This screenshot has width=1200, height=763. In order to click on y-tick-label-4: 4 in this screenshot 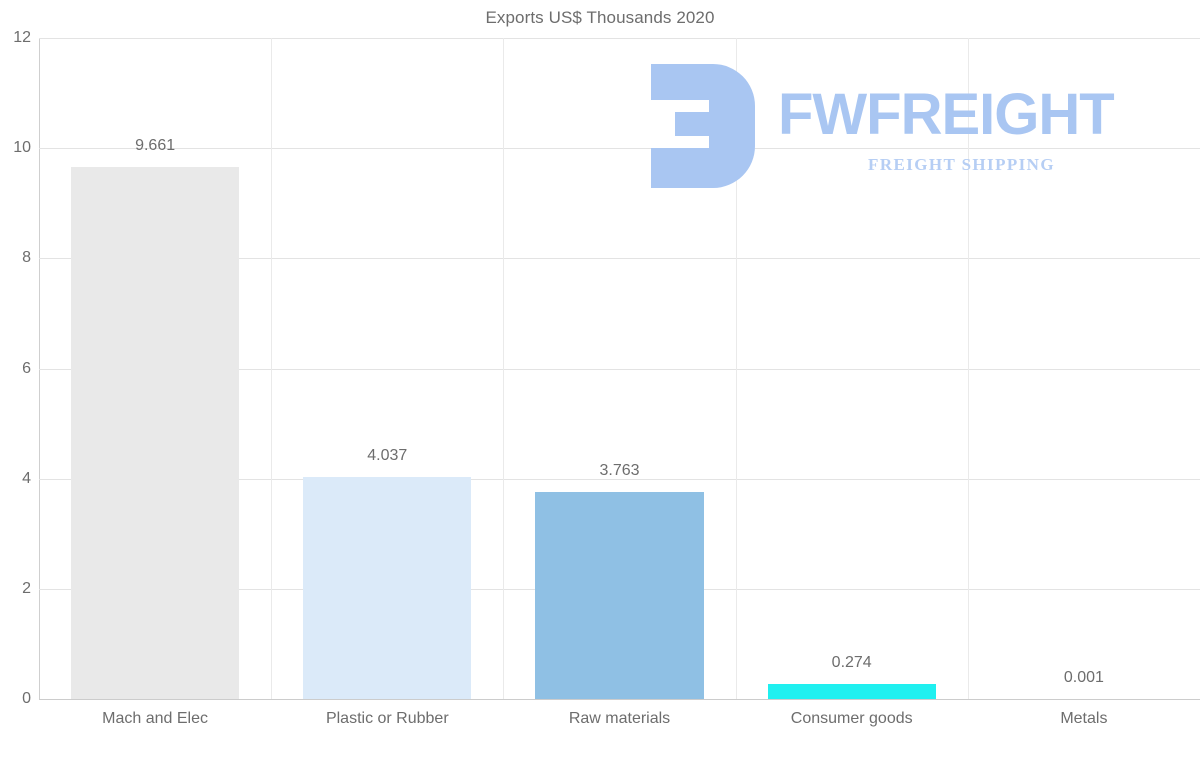, I will do `click(26, 478)`.